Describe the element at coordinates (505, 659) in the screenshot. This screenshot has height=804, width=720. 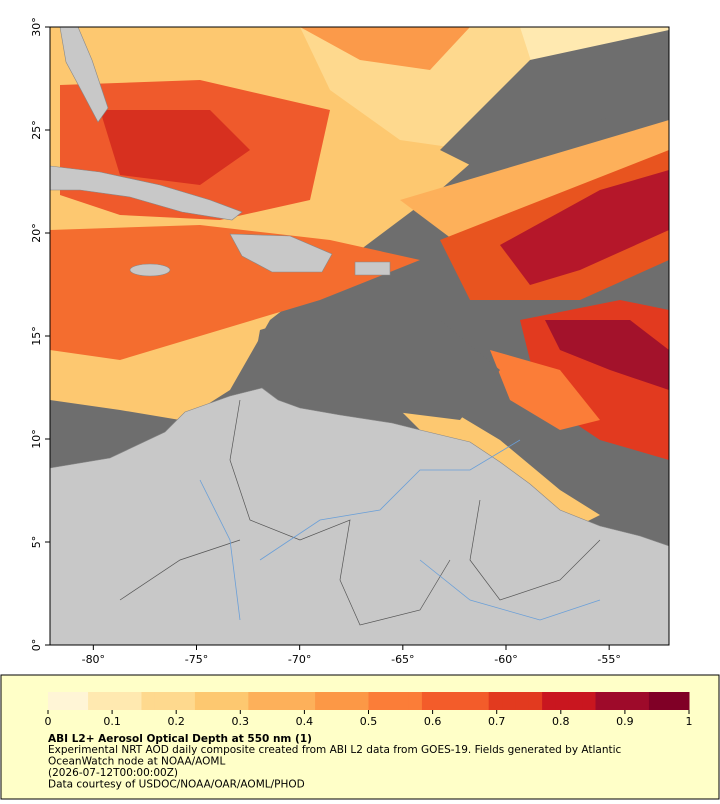
I see `x-tick-label: -60°` at that location.